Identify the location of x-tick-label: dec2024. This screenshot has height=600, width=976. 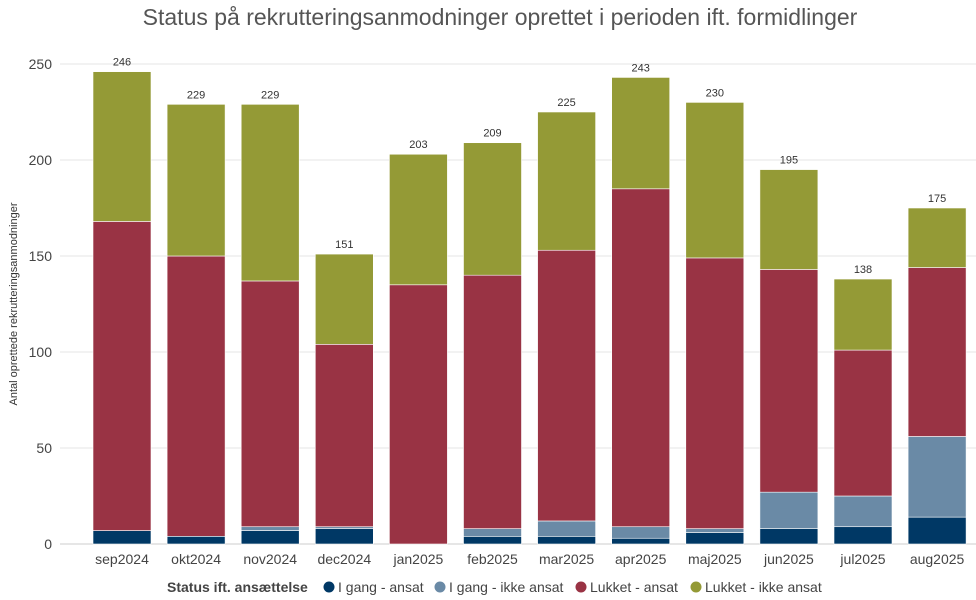
(344, 559).